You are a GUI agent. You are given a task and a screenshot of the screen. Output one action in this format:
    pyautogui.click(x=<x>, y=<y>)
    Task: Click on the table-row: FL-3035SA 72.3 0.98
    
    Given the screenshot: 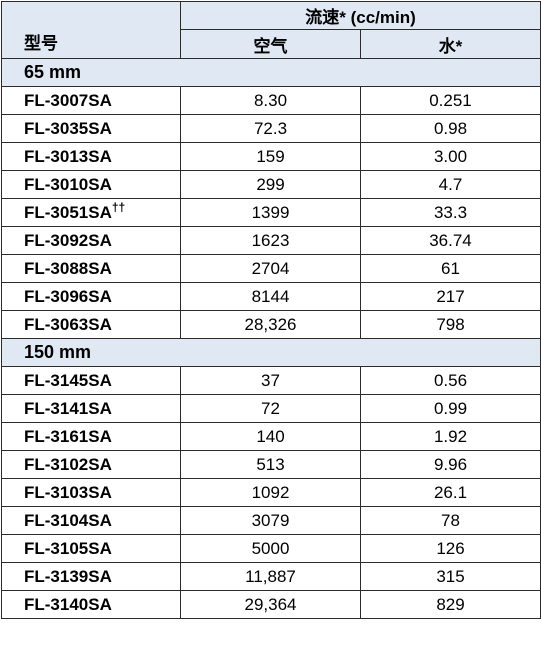 What is the action you would take?
    pyautogui.click(x=271, y=128)
    